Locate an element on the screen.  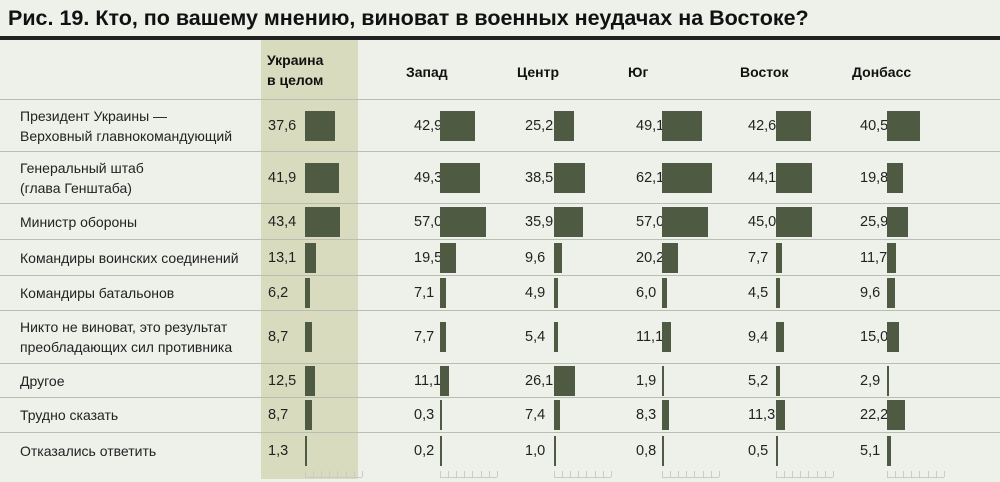
data-label: 45,0 is located at coordinates (762, 221).